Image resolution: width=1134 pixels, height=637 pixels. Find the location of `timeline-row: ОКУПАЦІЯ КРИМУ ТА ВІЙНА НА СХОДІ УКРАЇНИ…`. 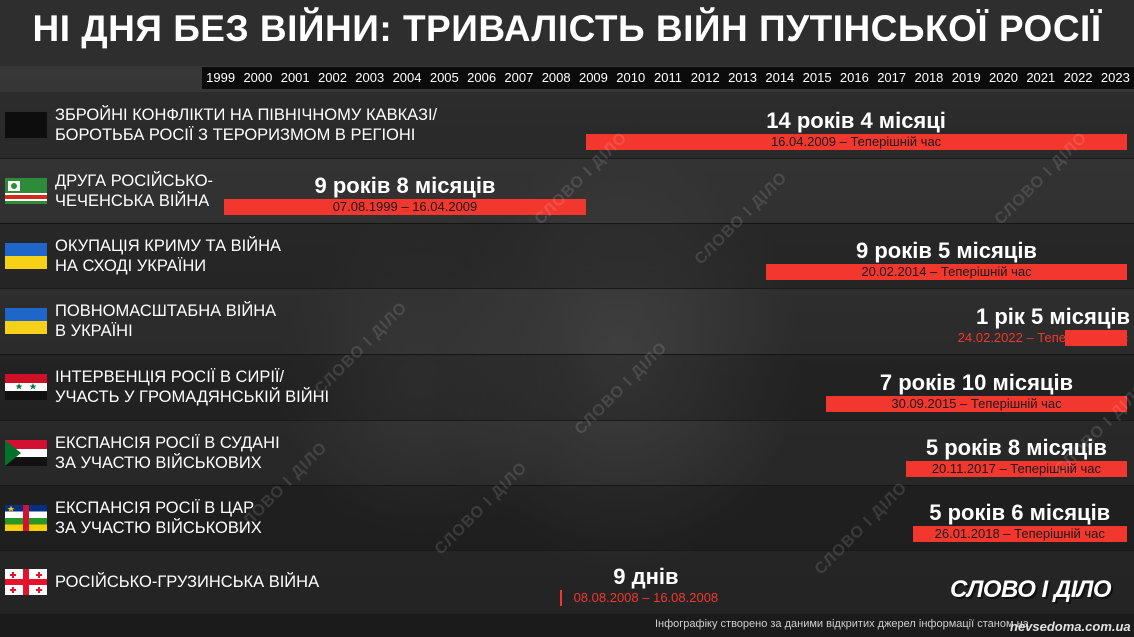

timeline-row: ОКУПАЦІЯ КРИМУ ТА ВІЙНА НА СХОДІ УКРАЇНИ… is located at coordinates (567, 256).